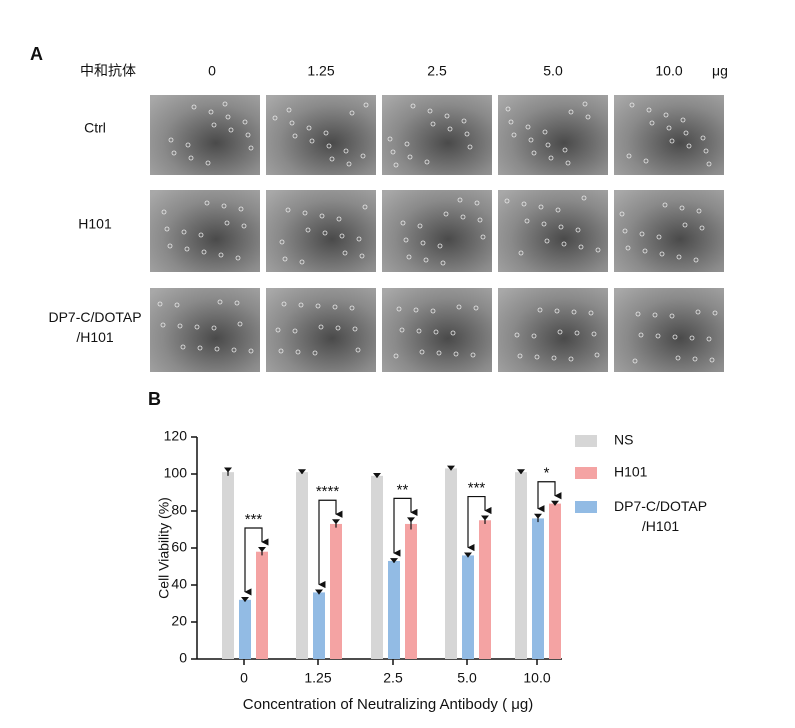  What do you see at coordinates (467, 678) in the screenshot?
I see `x-tick-label: 5.0` at bounding box center [467, 678].